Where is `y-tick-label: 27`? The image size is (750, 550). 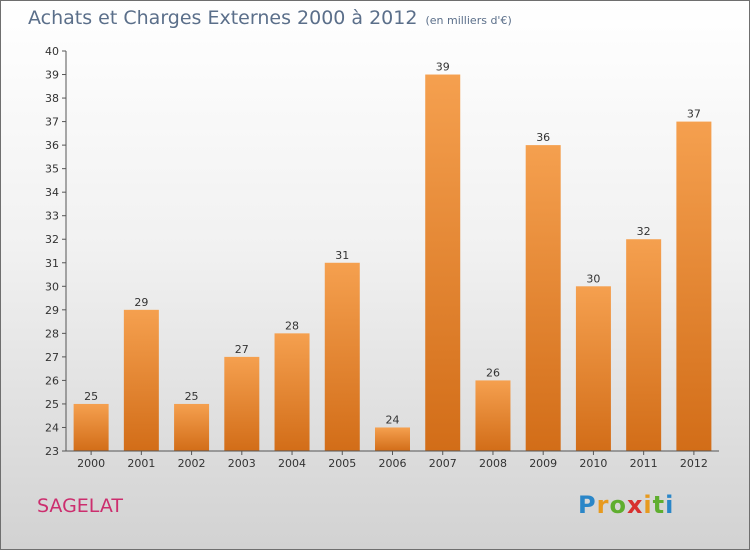 y-tick-label: 27 is located at coordinates (52, 357).